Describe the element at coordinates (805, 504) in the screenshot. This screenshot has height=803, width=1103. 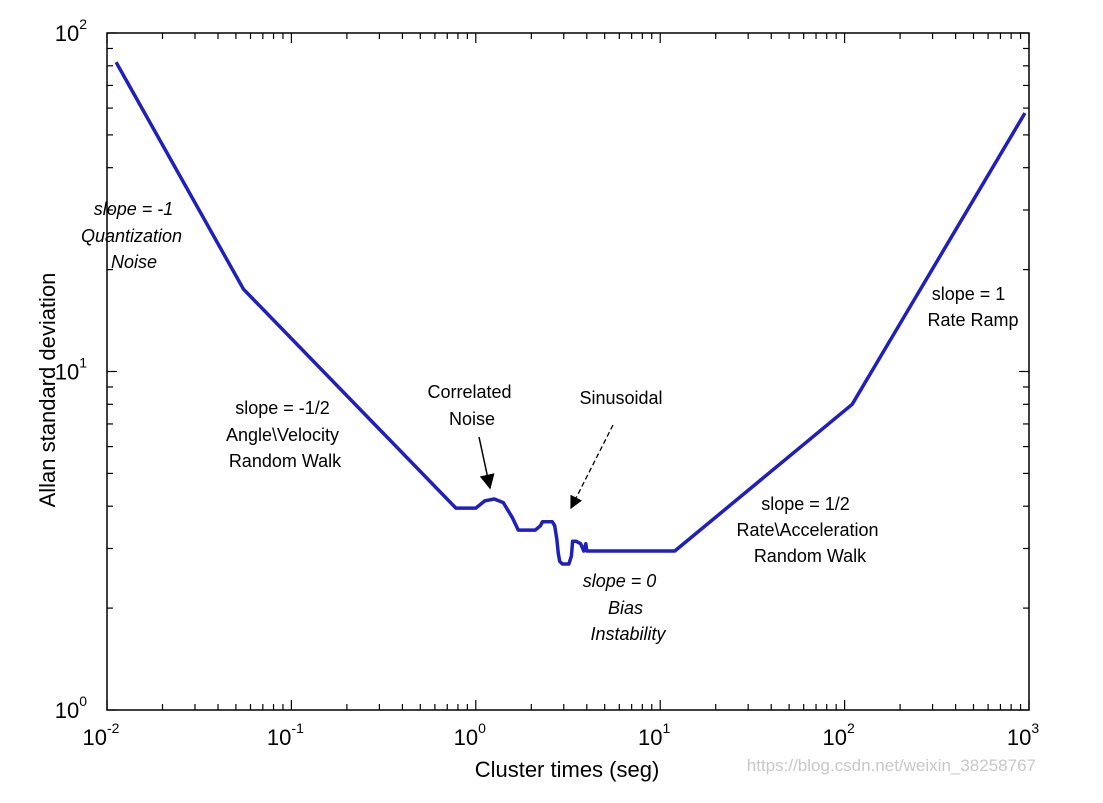
I see `annotation-line: slope = 1/2` at that location.